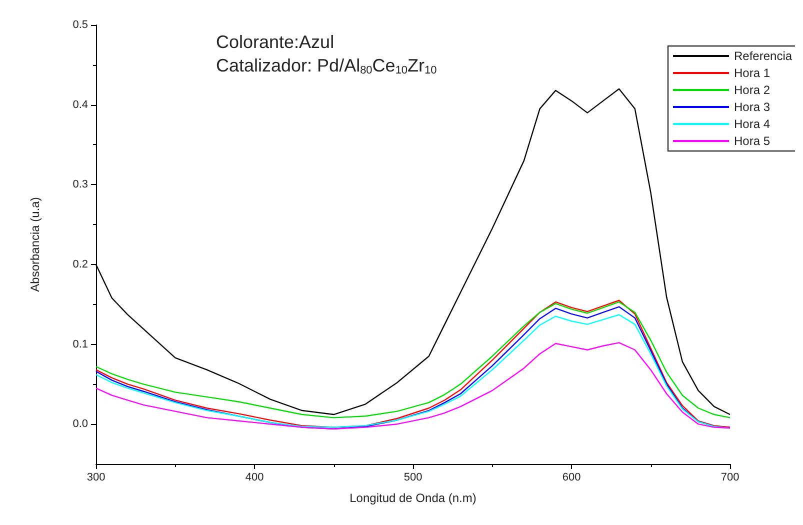  I want to click on x-tick-label: 500, so click(413, 478).